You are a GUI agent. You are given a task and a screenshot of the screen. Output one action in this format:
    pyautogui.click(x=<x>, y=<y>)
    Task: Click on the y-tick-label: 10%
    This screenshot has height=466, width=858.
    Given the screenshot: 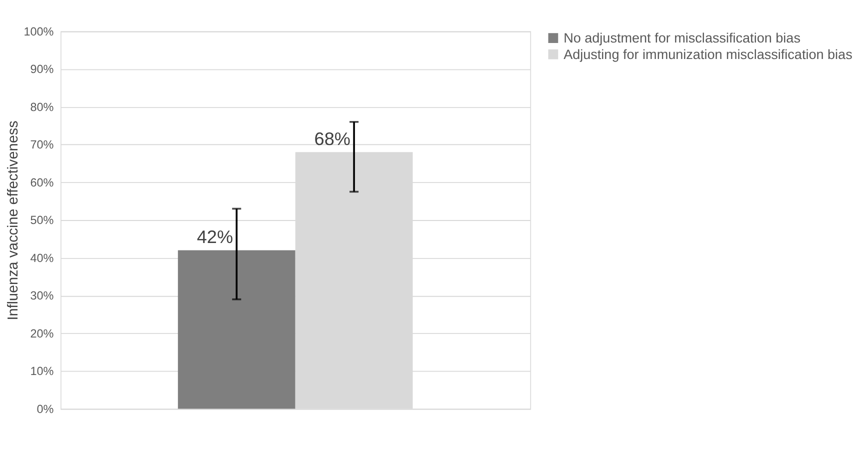 What is the action you would take?
    pyautogui.click(x=42, y=371)
    